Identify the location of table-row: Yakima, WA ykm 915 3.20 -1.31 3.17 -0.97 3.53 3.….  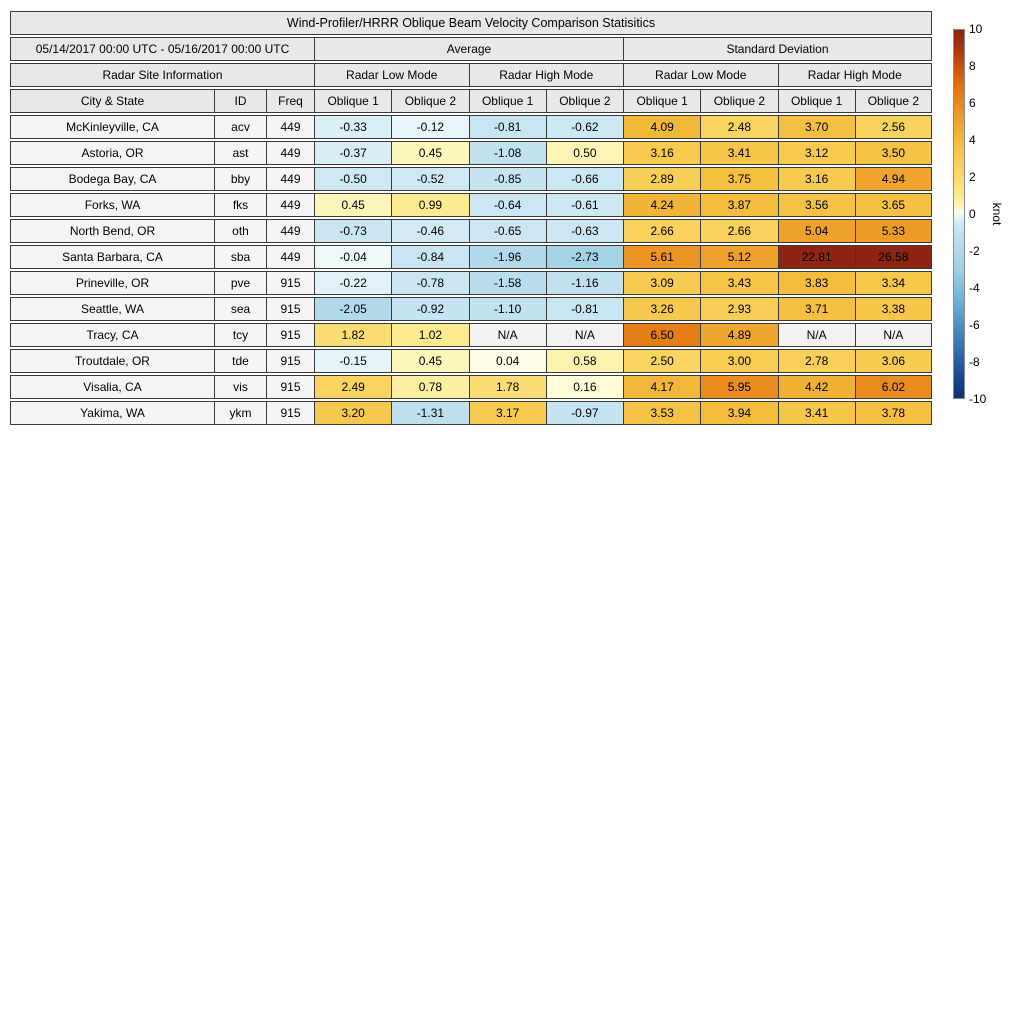
(471, 413).